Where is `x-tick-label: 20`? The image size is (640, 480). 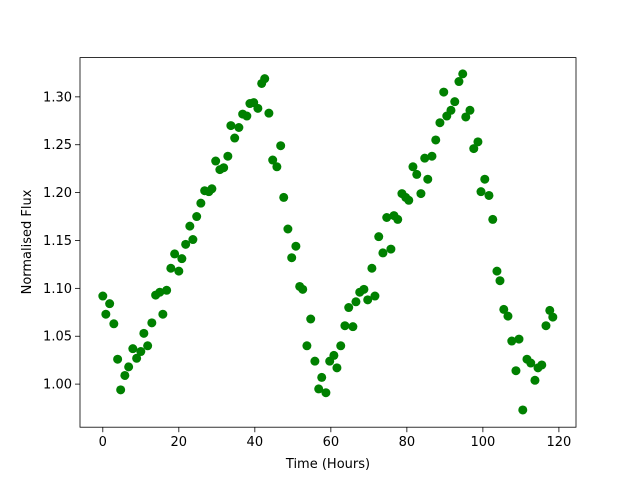 x-tick-label: 20 is located at coordinates (179, 442).